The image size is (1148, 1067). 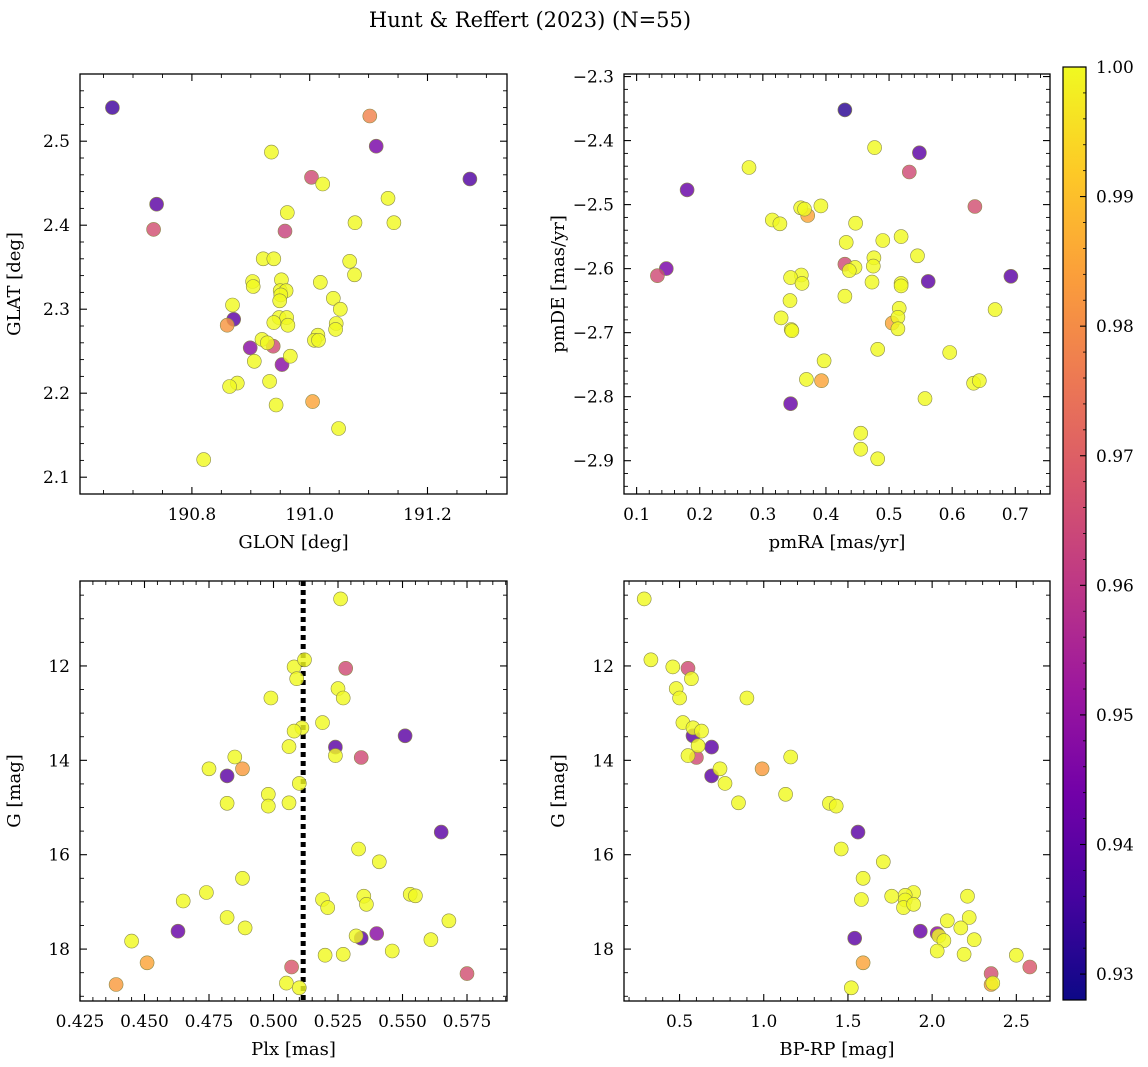 What do you see at coordinates (56, 226) in the screenshot?
I see `y-tick-label: 2.4` at bounding box center [56, 226].